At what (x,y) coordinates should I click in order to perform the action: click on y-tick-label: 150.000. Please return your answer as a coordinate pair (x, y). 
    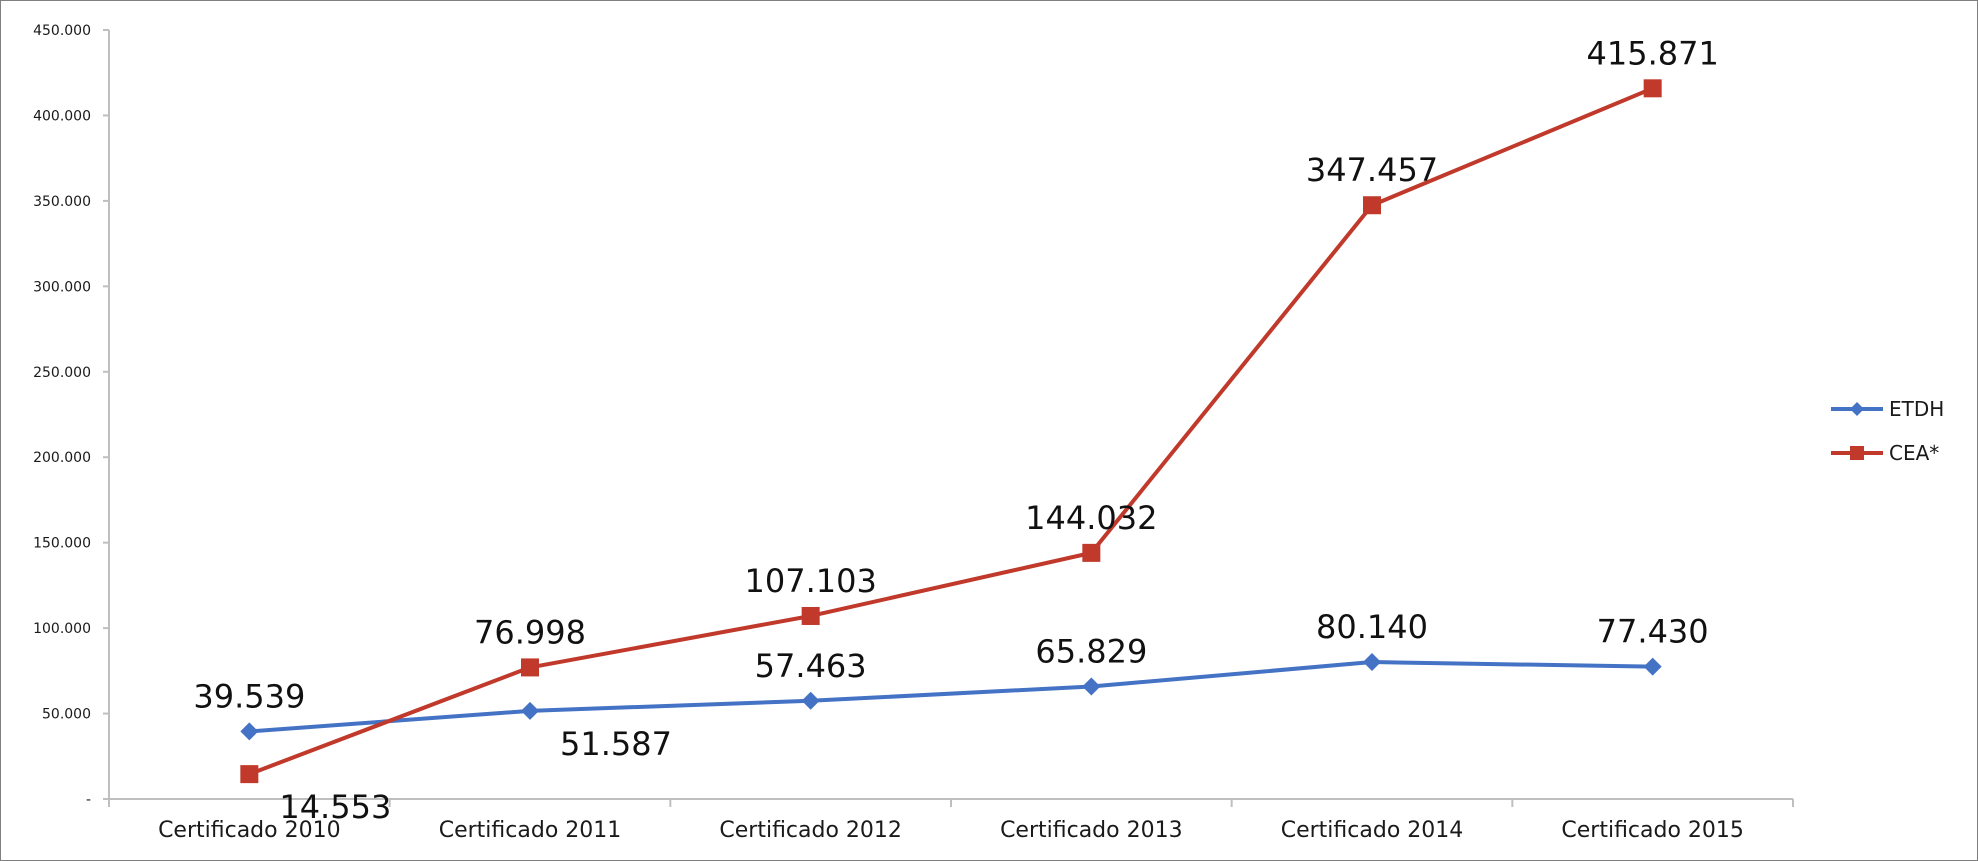
    Looking at the image, I should click on (62, 544).